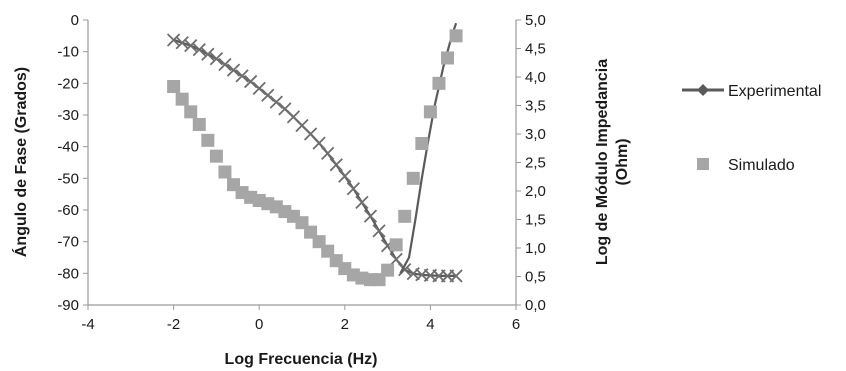 The height and width of the screenshot is (371, 846). Describe the element at coordinates (173, 324) in the screenshot. I see `x-tick-label: -2` at that location.